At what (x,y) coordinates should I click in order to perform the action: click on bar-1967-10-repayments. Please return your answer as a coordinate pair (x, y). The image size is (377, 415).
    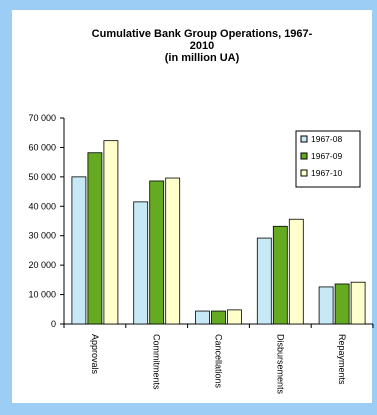
    Looking at the image, I should click on (358, 303).